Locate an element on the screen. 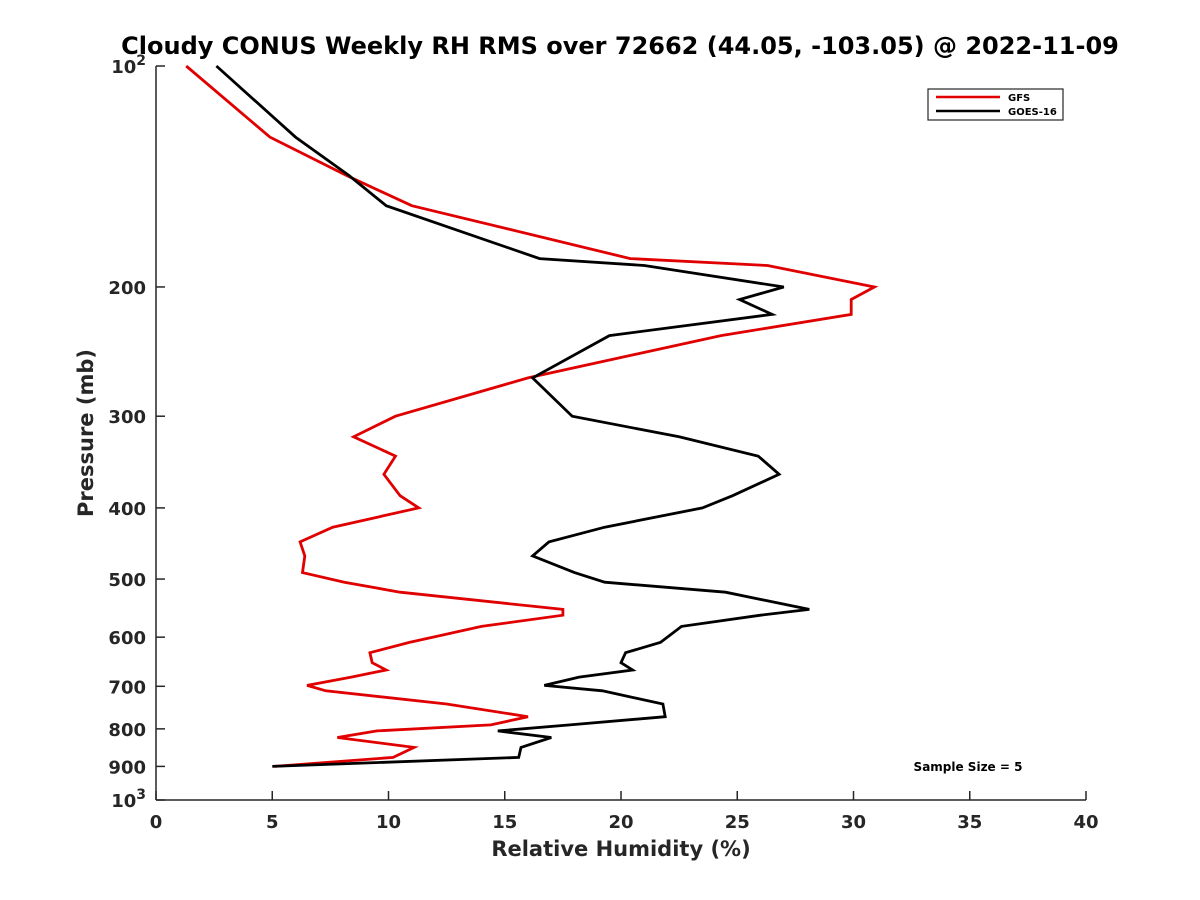 This screenshot has width=1200, height=900. legend: GFS GOES-16 is located at coordinates (995, 104).